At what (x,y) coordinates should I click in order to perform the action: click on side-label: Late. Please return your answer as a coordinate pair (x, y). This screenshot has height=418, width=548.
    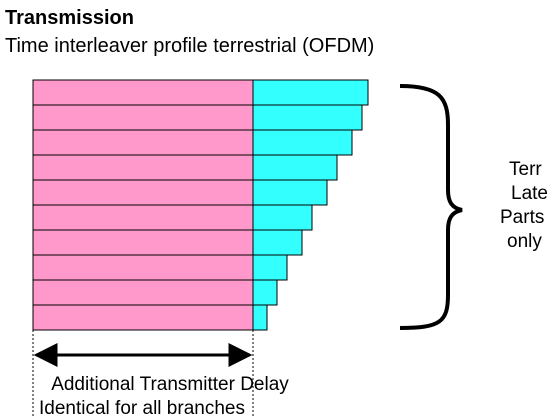
    Looking at the image, I should click on (529, 193).